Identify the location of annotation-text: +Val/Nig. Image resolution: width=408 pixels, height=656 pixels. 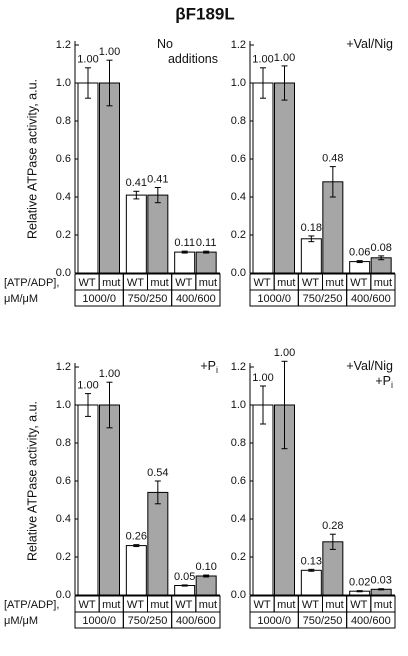
(369, 366).